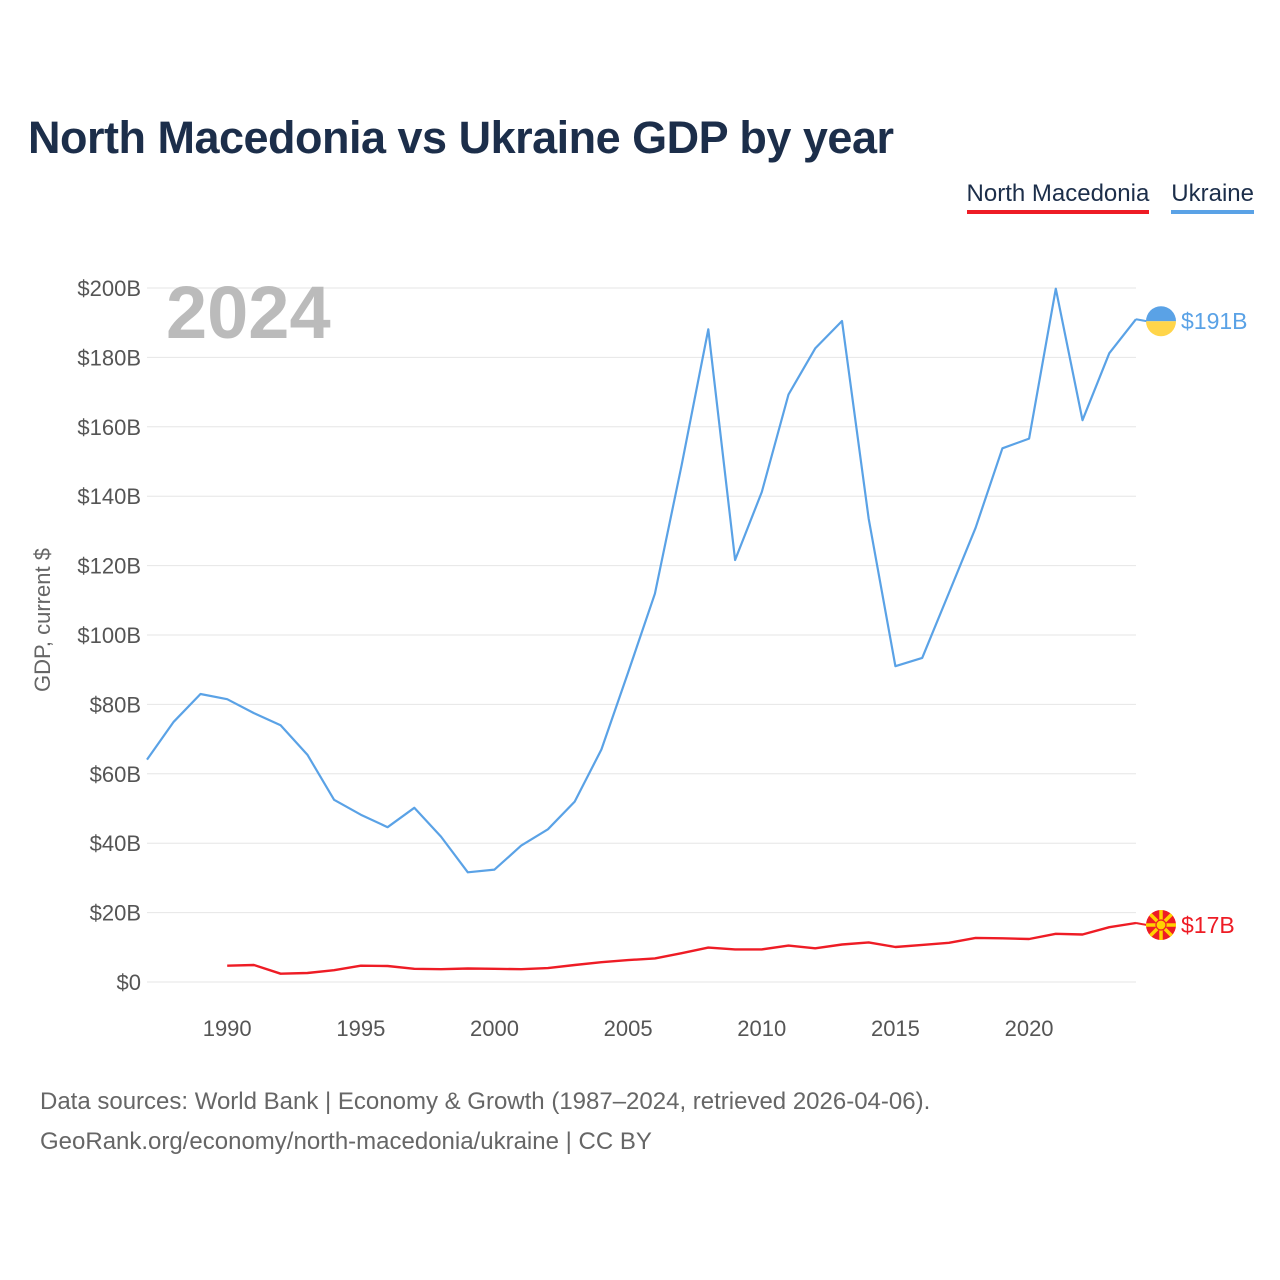 The image size is (1280, 1280). What do you see at coordinates (360, 1028) in the screenshot?
I see `x-tick-label: 1995` at bounding box center [360, 1028].